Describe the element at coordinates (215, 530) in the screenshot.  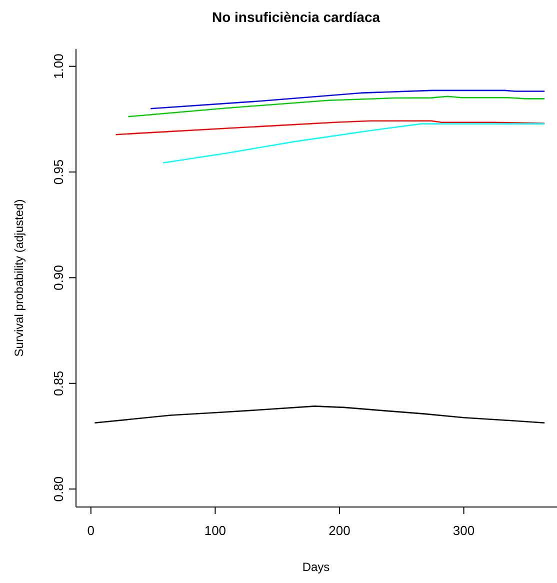
I see `x-tick-label: 100` at that location.